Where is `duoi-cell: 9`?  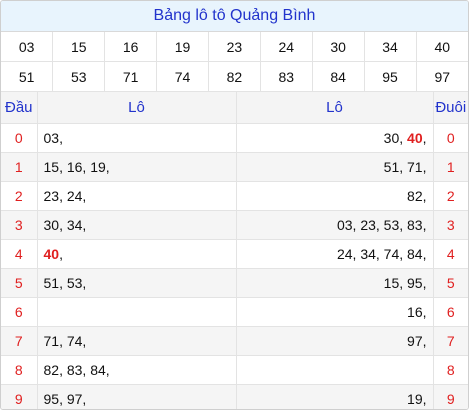 duoi-cell: 9 is located at coordinates (450, 396).